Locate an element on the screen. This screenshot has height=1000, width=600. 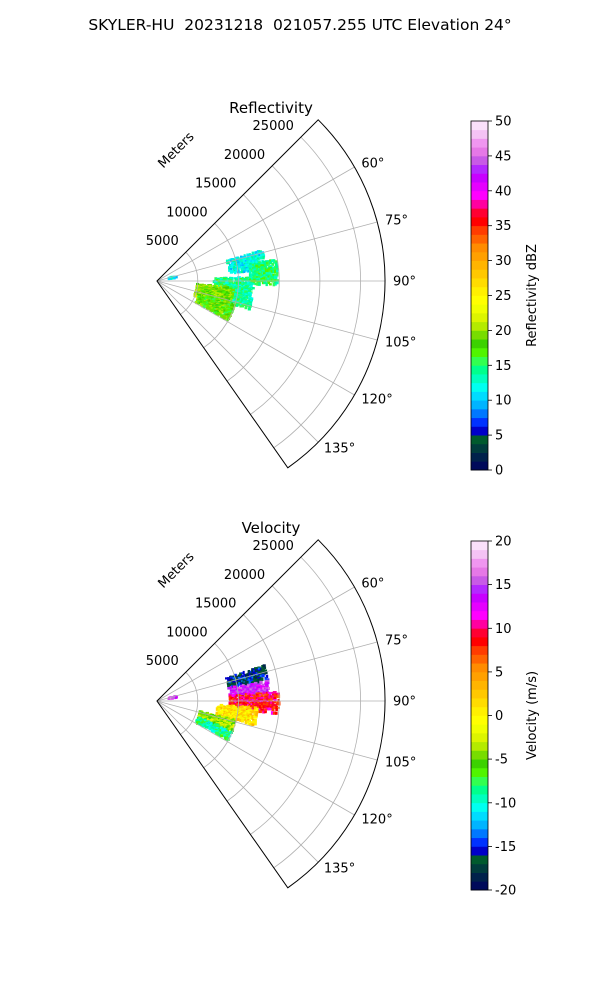
colorbar-tick-label: 45 is located at coordinates (503, 156).